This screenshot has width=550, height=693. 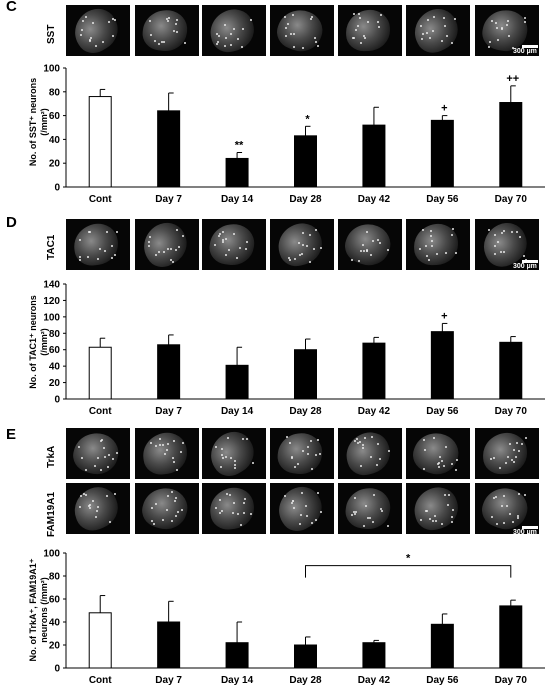 What do you see at coordinates (307, 119) in the screenshot?
I see `significance-mark: *` at bounding box center [307, 119].